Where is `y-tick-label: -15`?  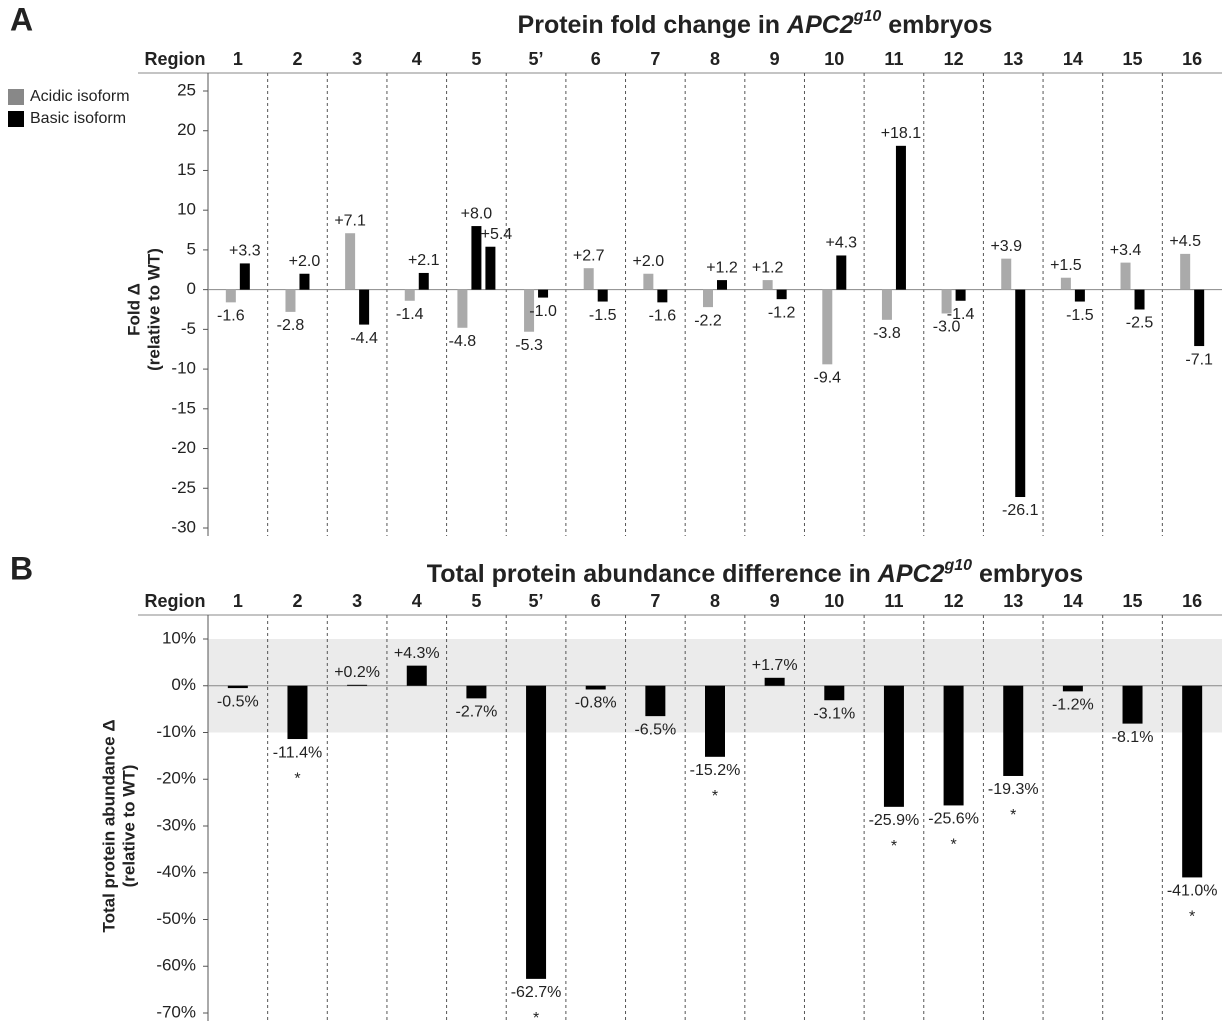
y-tick-label: -15 is located at coordinates (183, 407).